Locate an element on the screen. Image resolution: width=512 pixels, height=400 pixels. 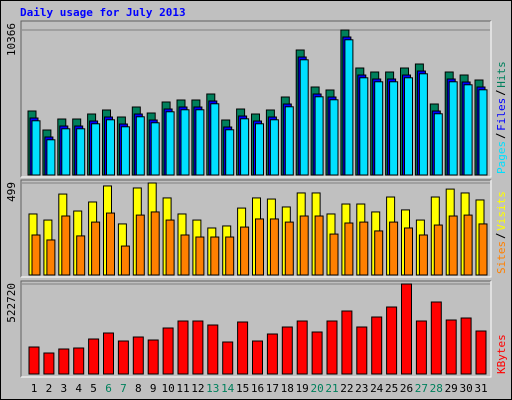
legend: Sites Visits is located at coordinates (501, 232).